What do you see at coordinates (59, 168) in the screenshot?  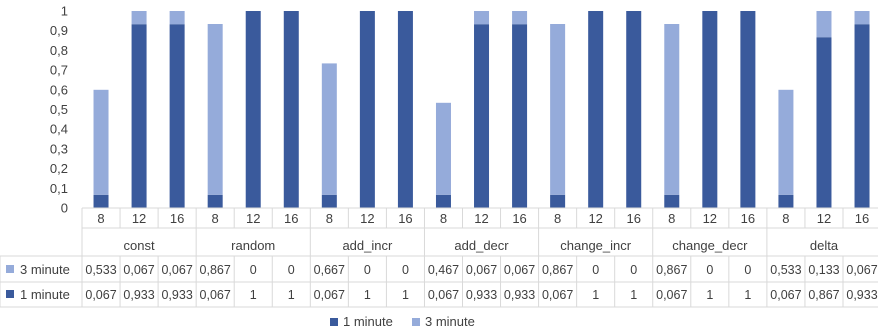 I see `y-tick-label: 0,2` at bounding box center [59, 168].